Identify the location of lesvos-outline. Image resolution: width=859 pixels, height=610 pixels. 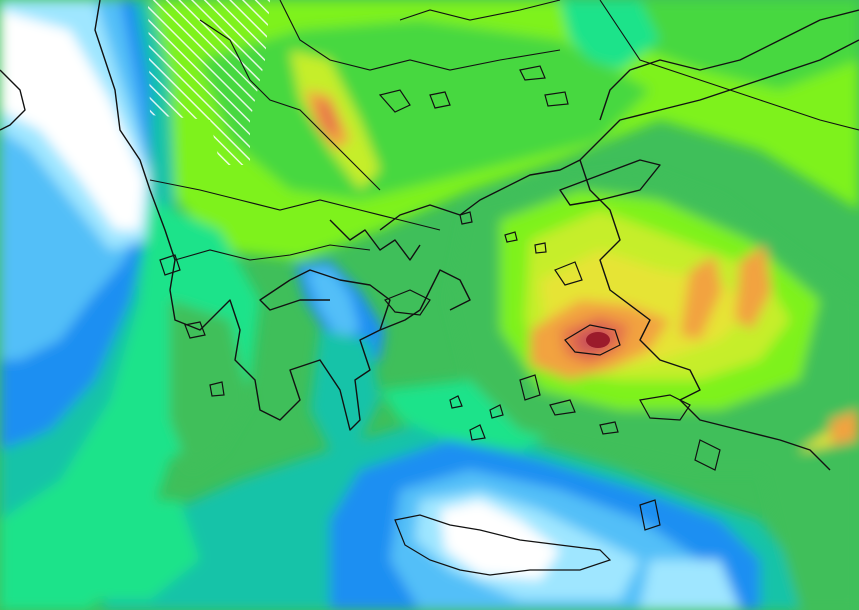
(592, 340).